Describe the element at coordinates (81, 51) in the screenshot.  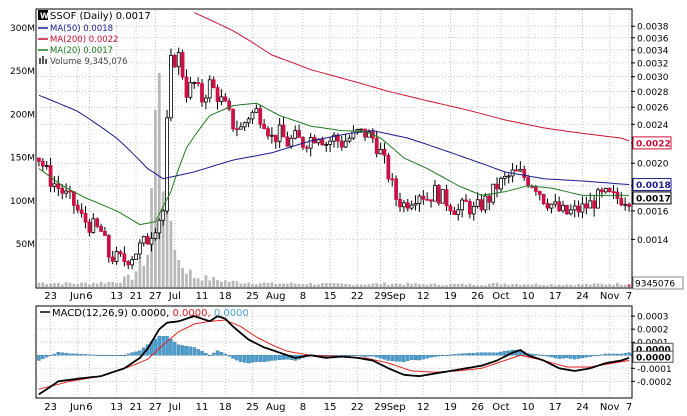
I see `legend-entry-ma20: MA(20) 0.0017` at that location.